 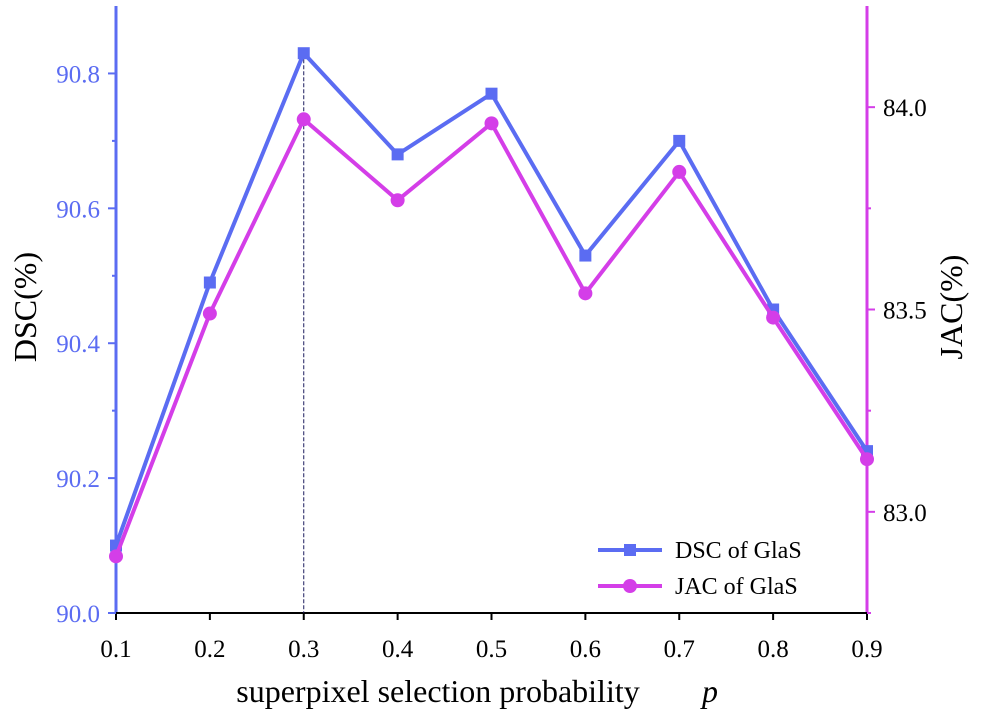 What do you see at coordinates (78, 74) in the screenshot?
I see `y-tick-label: 90.8` at bounding box center [78, 74].